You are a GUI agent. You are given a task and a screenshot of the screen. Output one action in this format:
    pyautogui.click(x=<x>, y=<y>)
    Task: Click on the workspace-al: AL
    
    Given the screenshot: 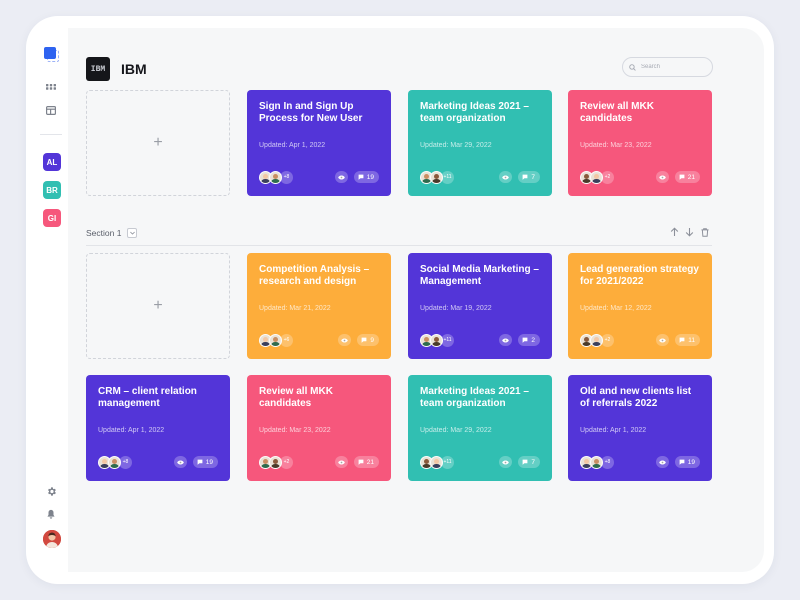 What is the action you would take?
    pyautogui.click(x=52, y=162)
    